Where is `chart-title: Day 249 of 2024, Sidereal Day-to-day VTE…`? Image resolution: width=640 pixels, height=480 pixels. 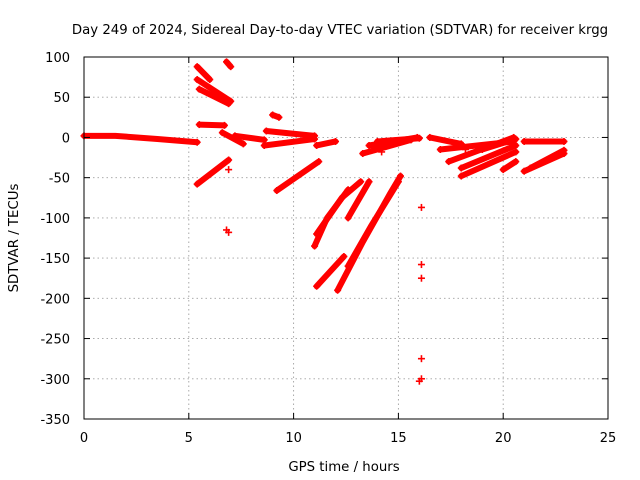 chart-title: Day 249 of 2024, Sidereal Day-to-day VTE… is located at coordinates (340, 30).